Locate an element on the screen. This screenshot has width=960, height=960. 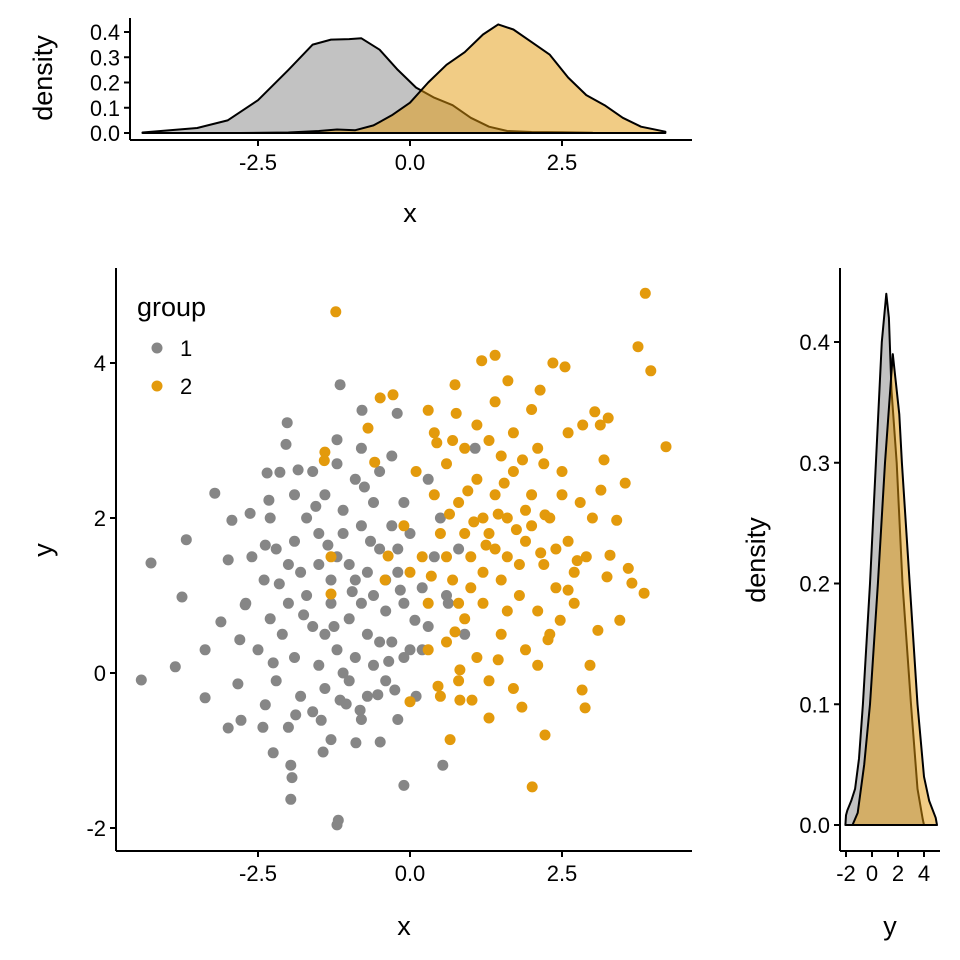
x-tick-label: -2.5 is located at coordinates (258, 162).